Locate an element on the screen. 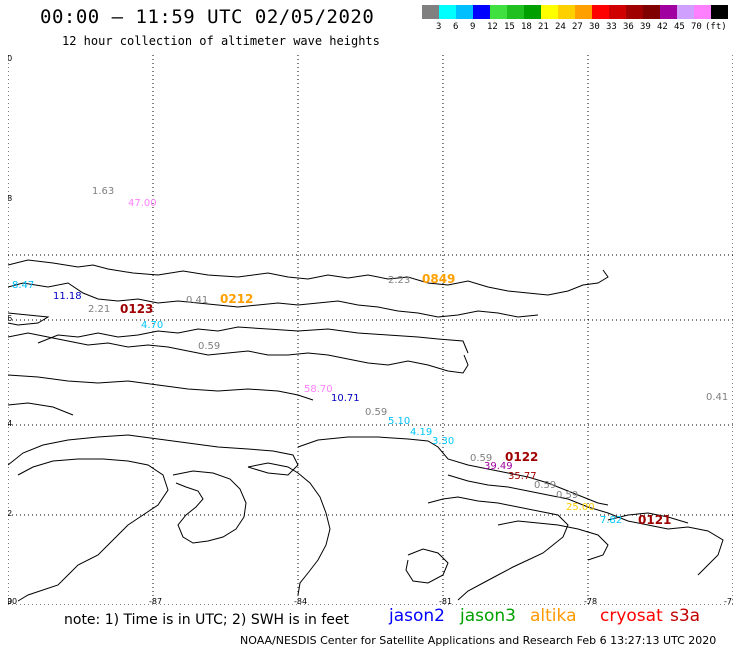  color-scale-label: 39 is located at coordinates (645, 27).